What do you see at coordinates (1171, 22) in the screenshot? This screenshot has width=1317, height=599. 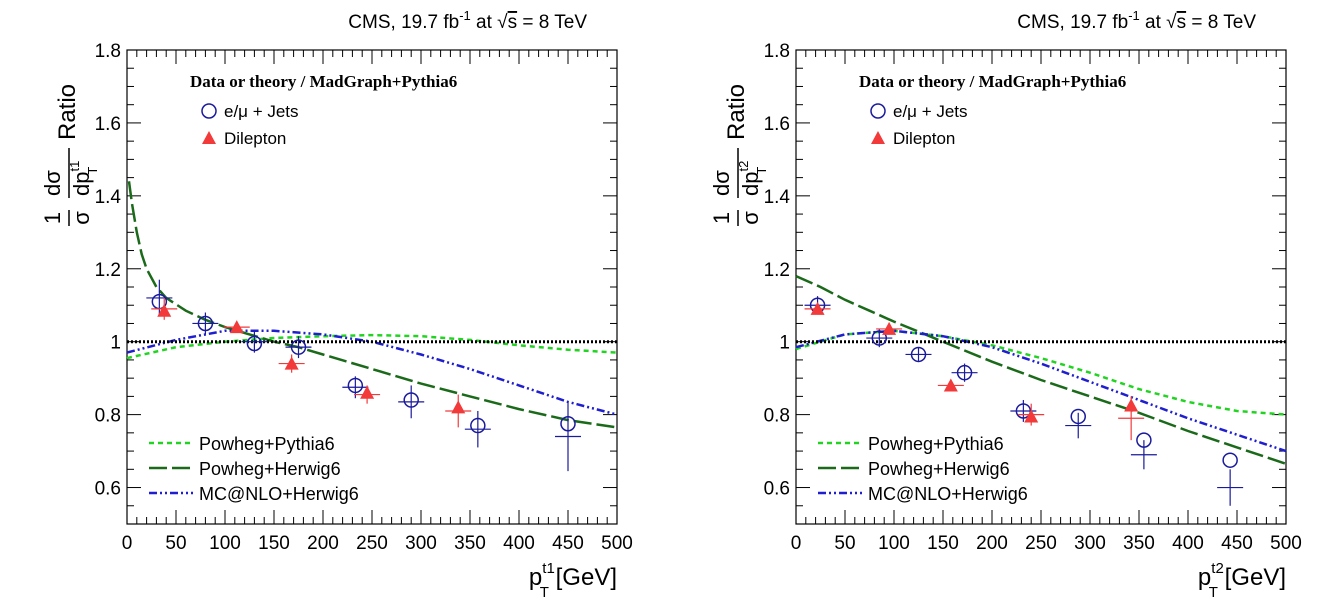 I see `header-radical: √` at bounding box center [1171, 22].